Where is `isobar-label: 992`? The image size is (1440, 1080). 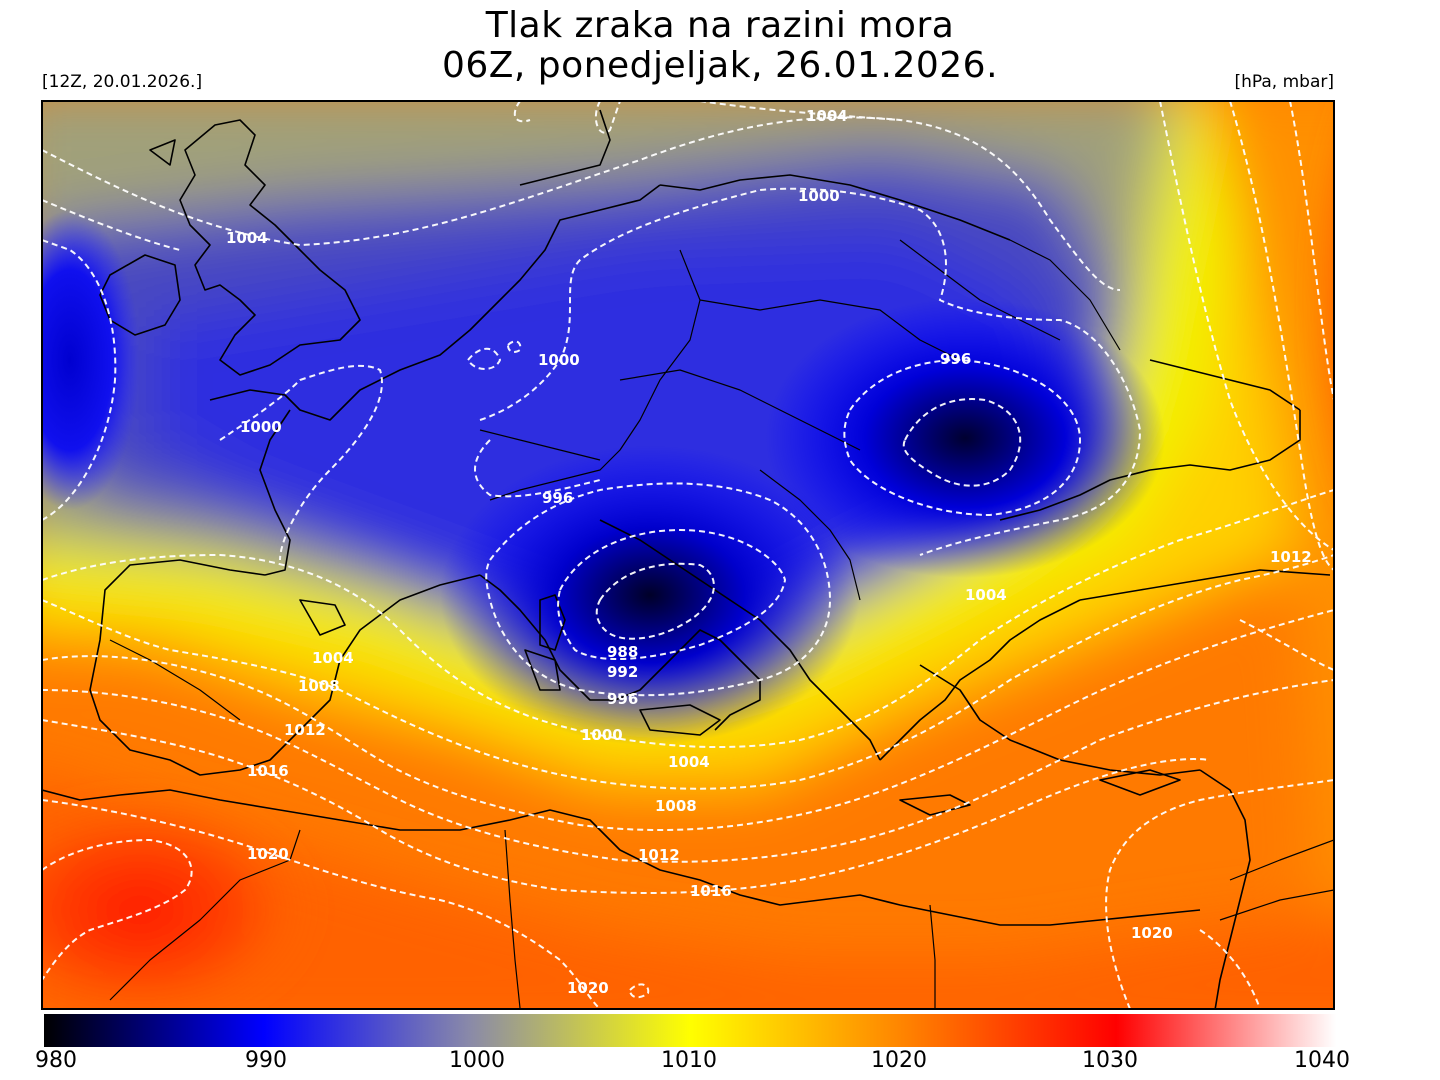
isobar-label: 992 is located at coordinates (622, 672).